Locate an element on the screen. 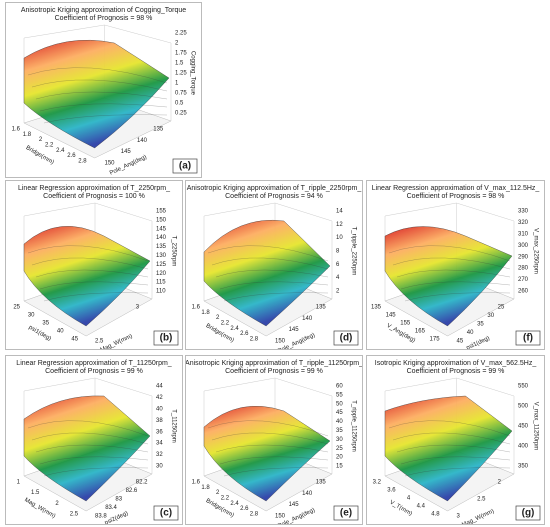 The height and width of the screenshot is (527, 550). x-tick-label: 175 is located at coordinates (435, 340).